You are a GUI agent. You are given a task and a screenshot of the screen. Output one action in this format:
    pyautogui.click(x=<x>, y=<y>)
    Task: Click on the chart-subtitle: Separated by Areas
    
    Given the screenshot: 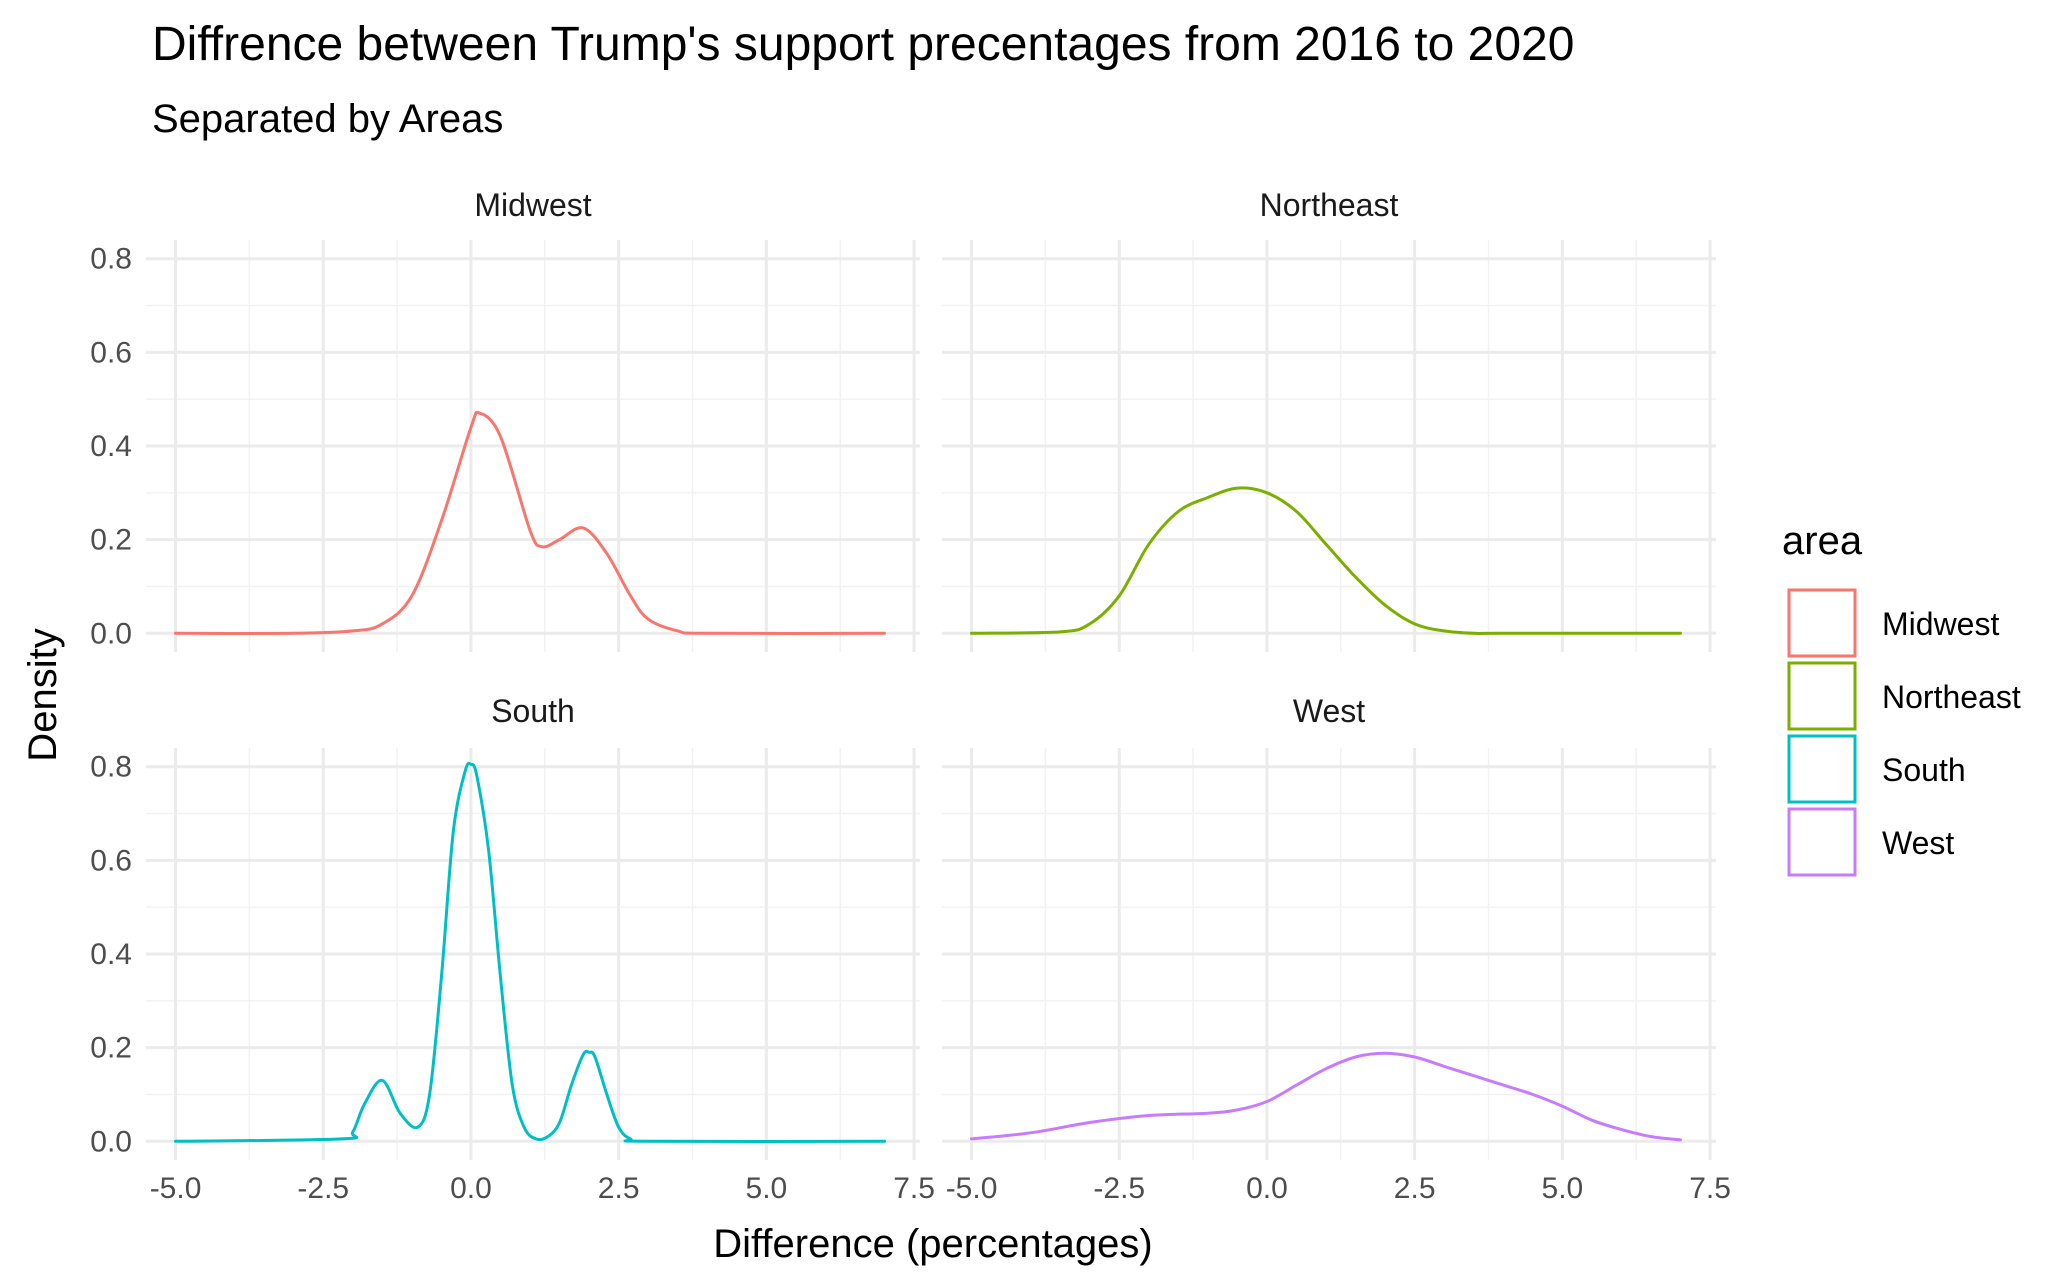 What is the action you would take?
    pyautogui.click(x=327, y=119)
    